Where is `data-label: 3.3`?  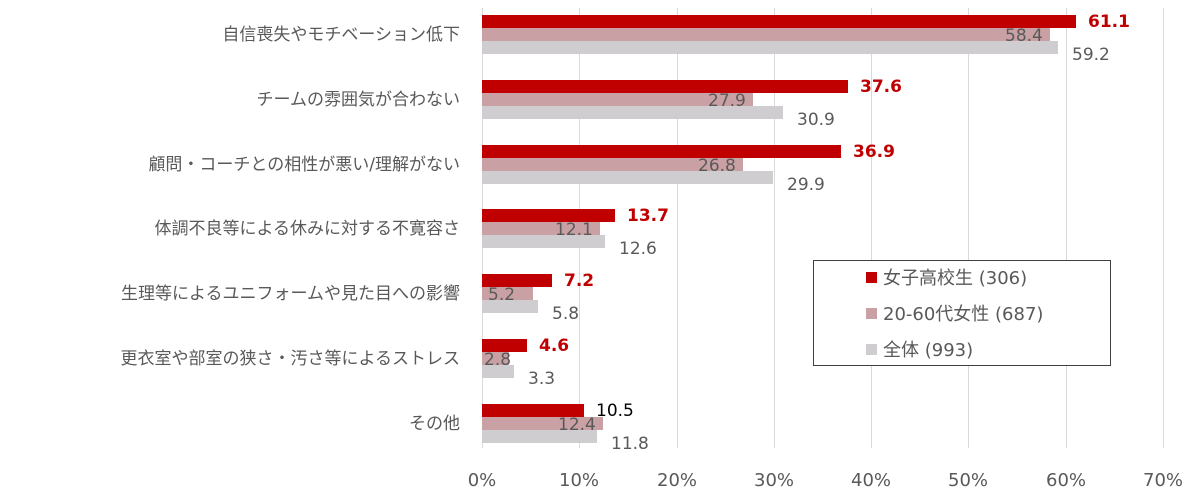 data-label: 3.3 is located at coordinates (542, 379).